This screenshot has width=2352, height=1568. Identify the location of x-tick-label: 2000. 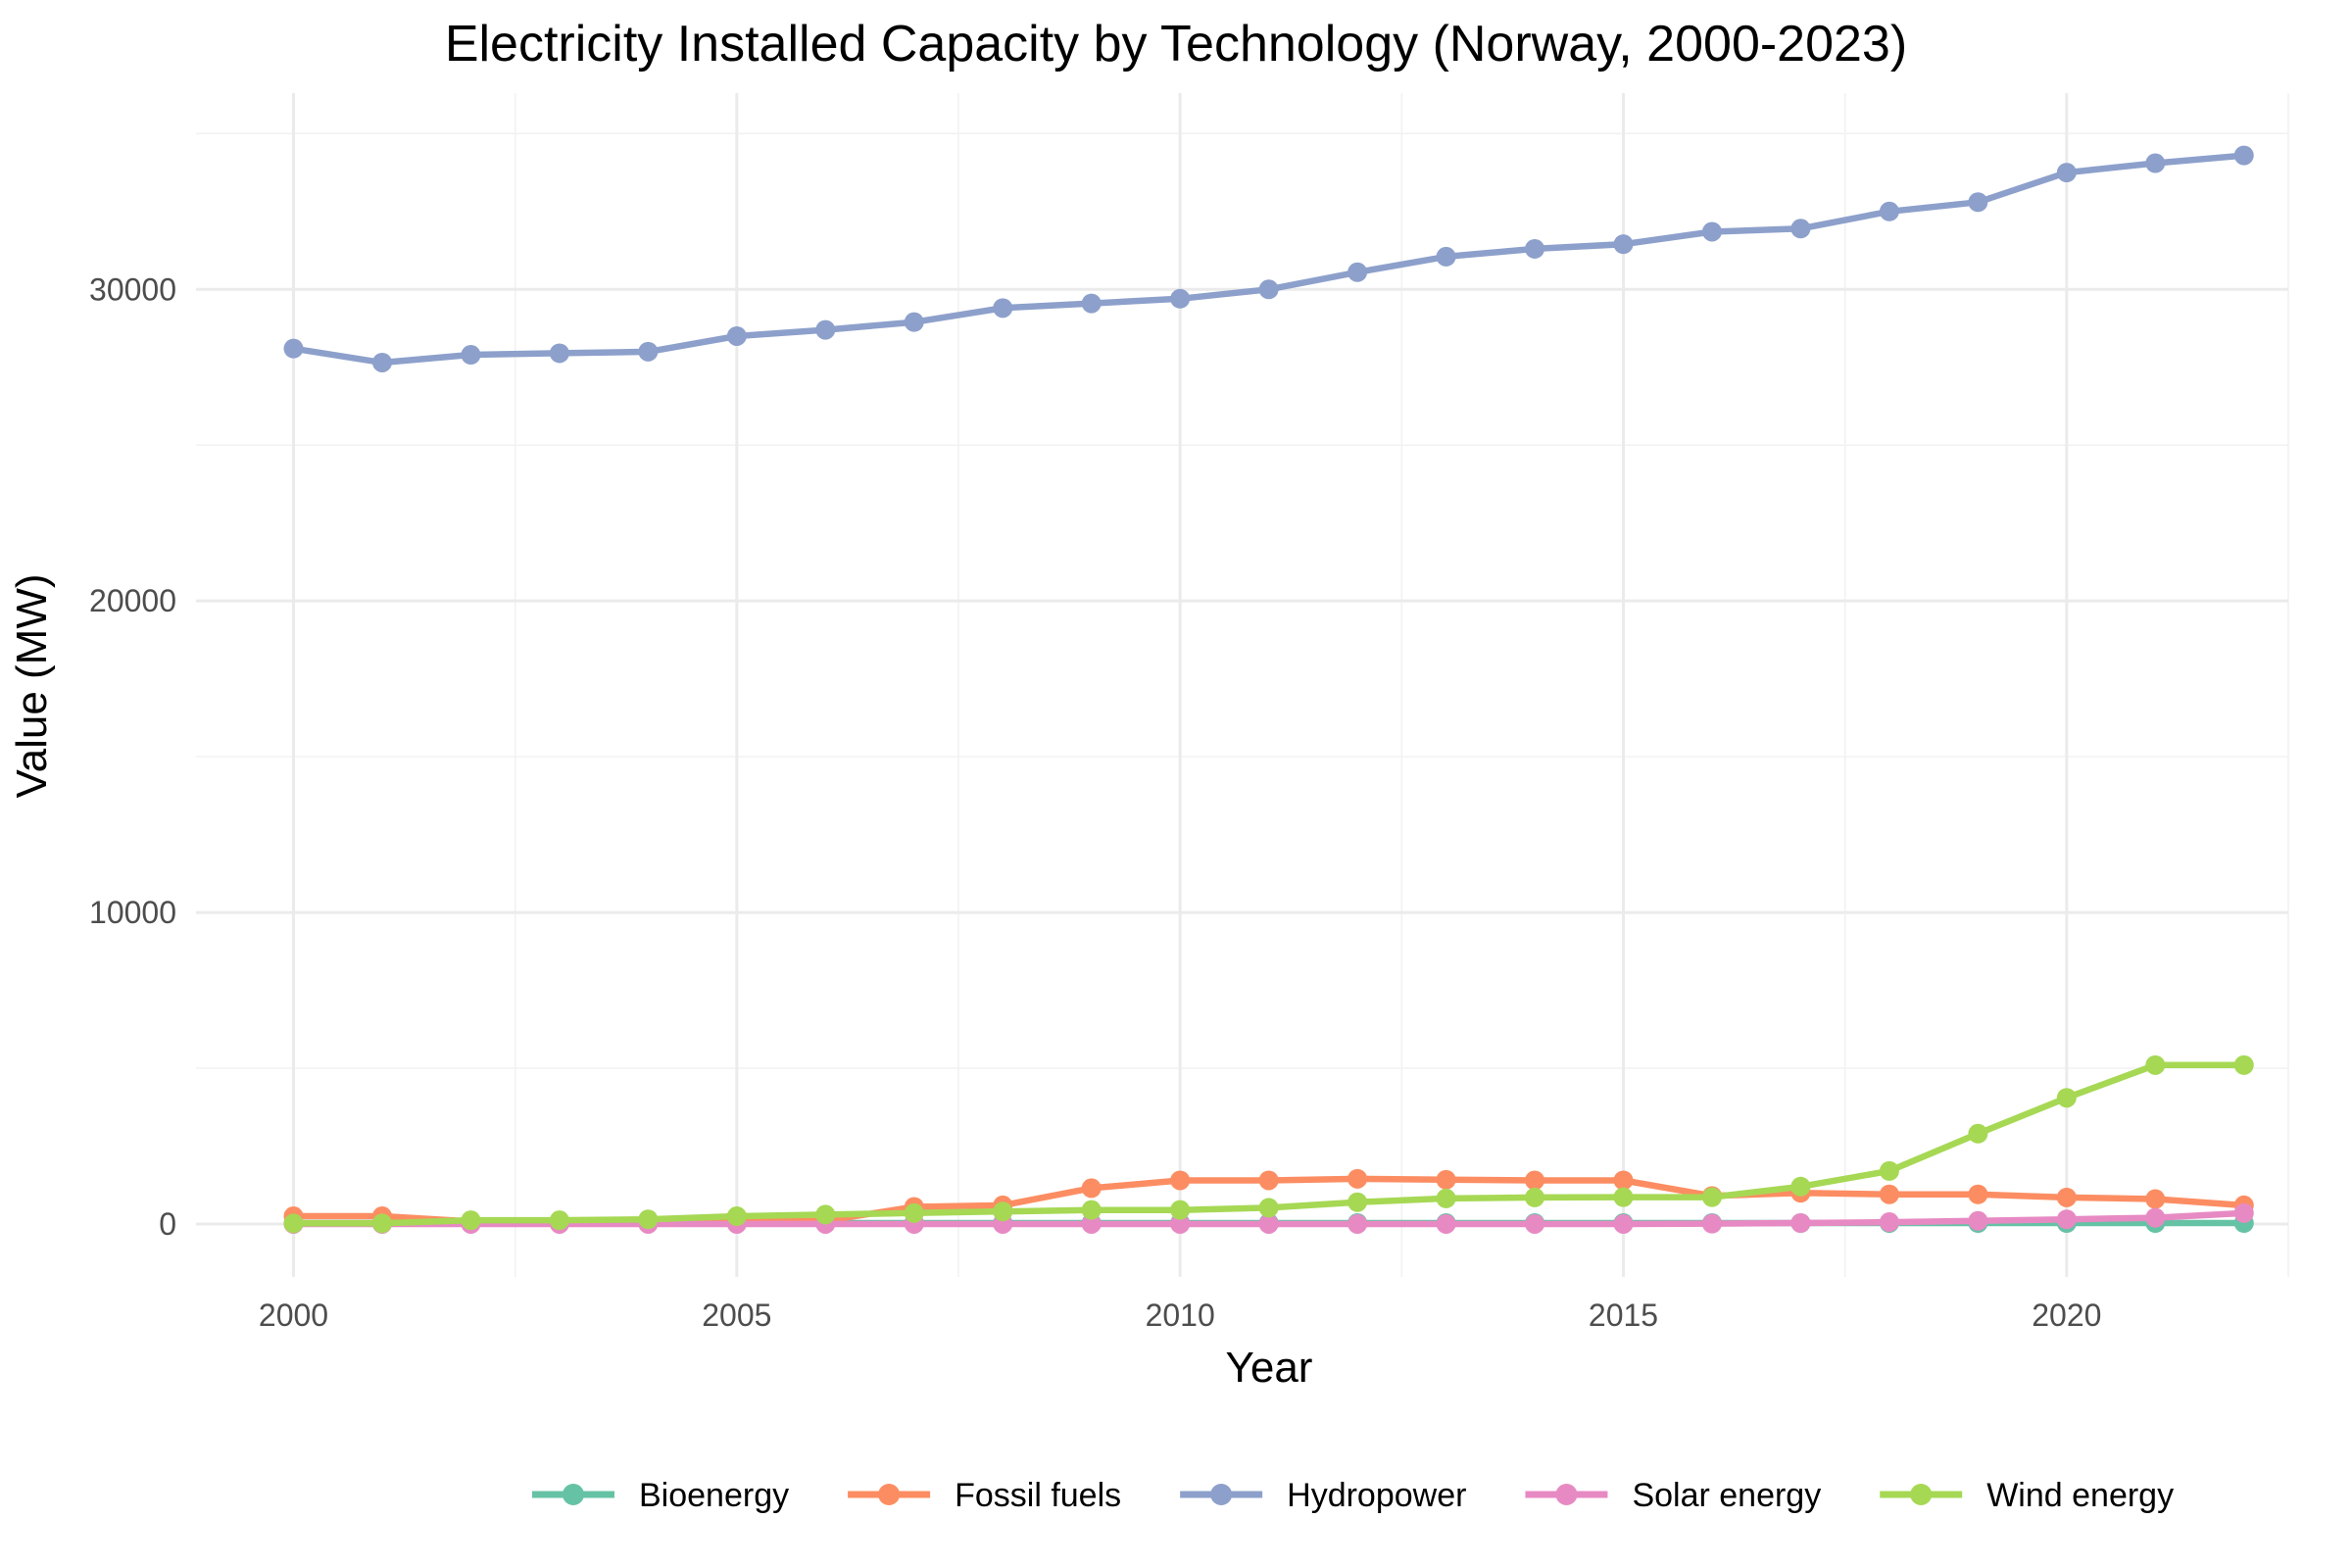
(293, 1315).